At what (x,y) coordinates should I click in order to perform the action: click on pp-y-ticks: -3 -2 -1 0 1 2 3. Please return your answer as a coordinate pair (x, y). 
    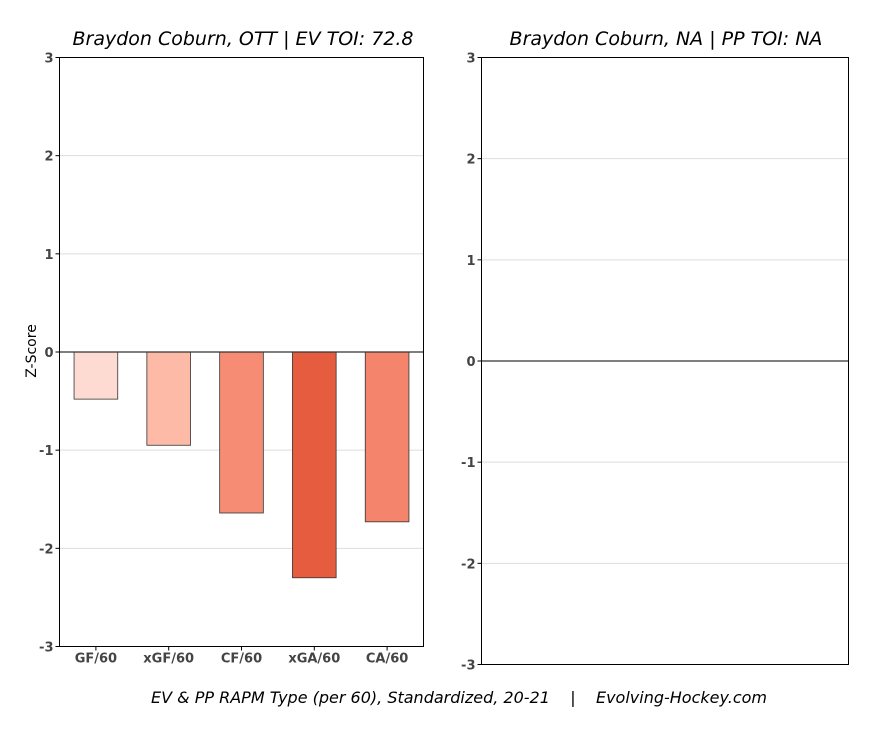
    Looking at the image, I should click on (471, 363).